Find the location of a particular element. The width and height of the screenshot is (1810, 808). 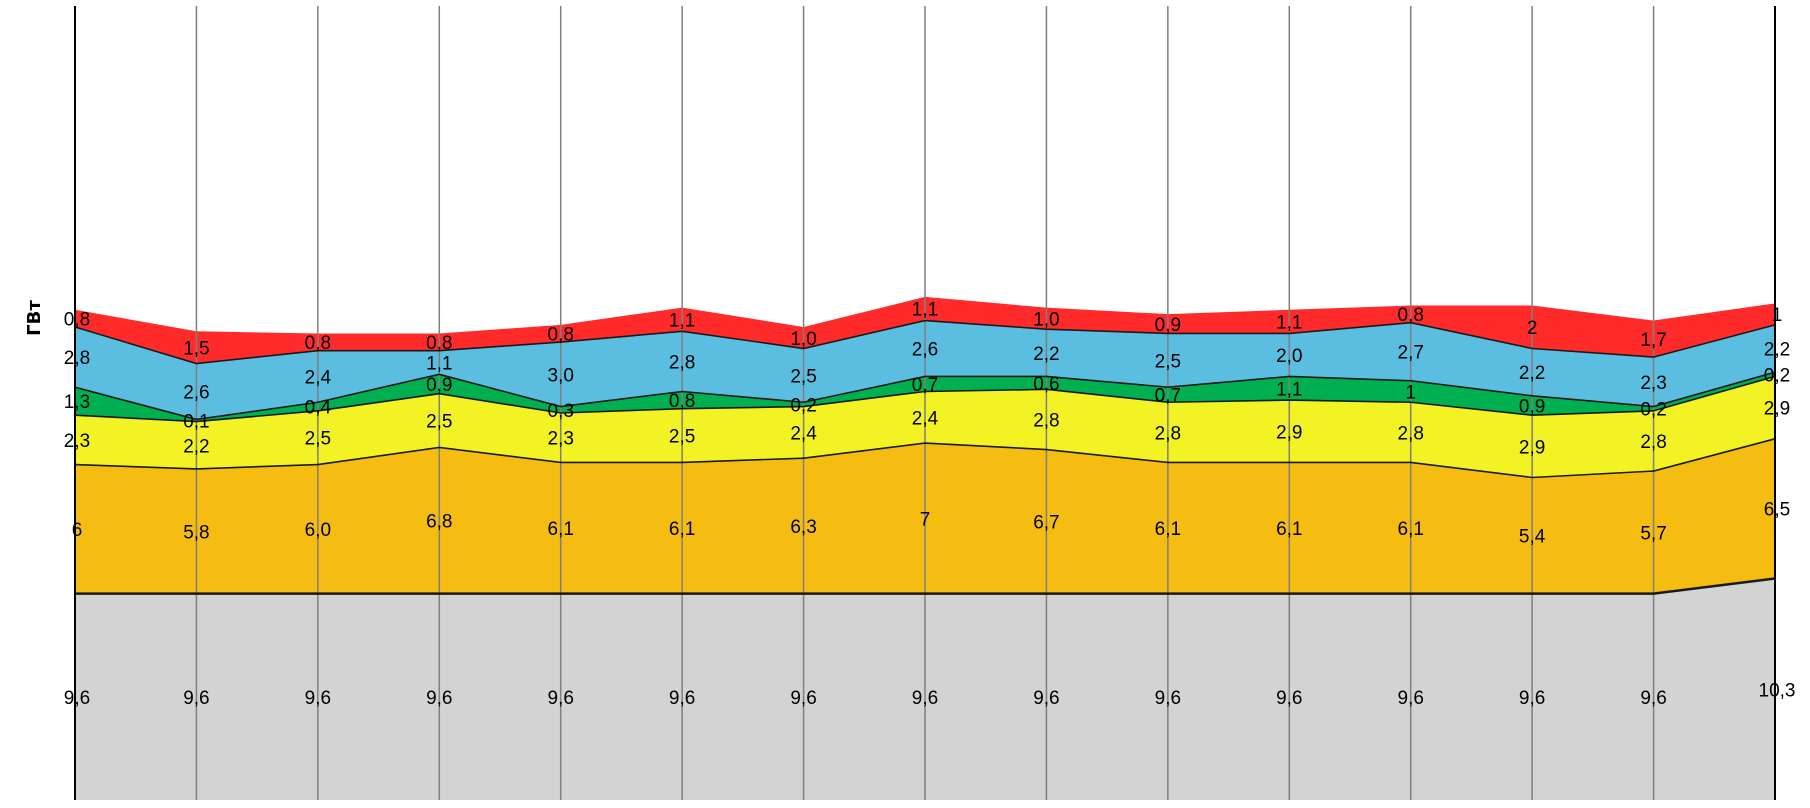

data-label-s5-p9: 0,9 is located at coordinates (1168, 325).